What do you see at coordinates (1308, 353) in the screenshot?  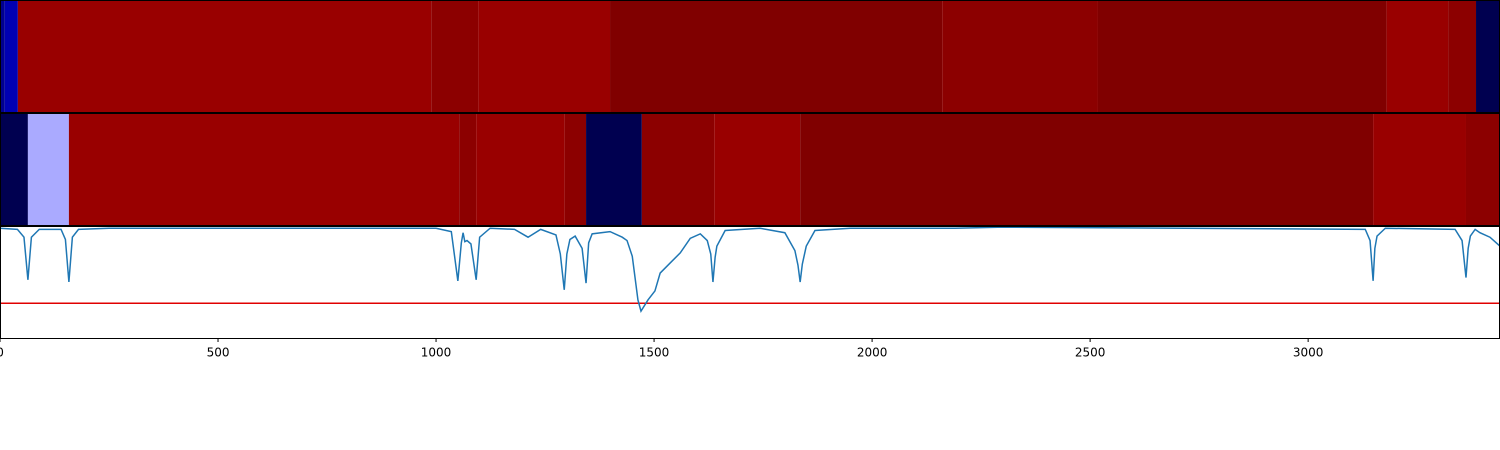 I see `x-tick-label: 3000` at bounding box center [1308, 353].